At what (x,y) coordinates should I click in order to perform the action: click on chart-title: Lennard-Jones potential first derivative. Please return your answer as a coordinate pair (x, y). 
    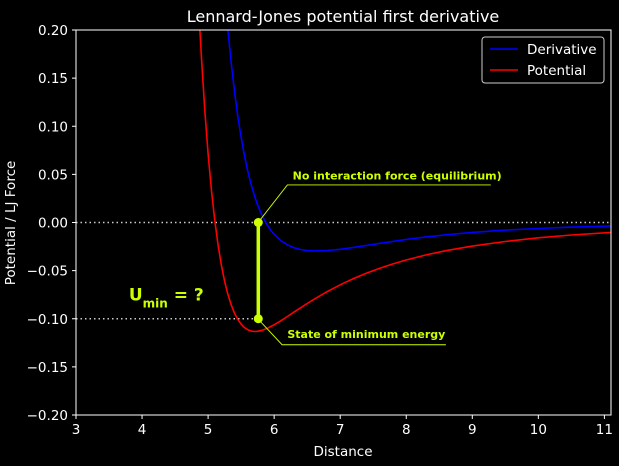
    Looking at the image, I should click on (343, 16).